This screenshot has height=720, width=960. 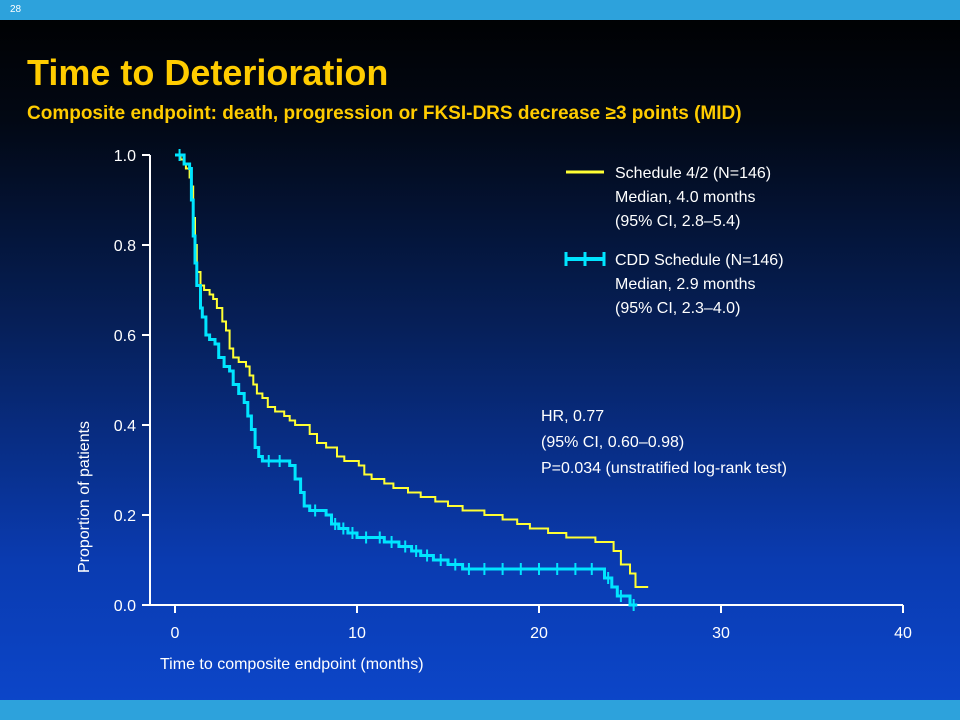 I want to click on x-tick-label: 30, so click(x=721, y=633).